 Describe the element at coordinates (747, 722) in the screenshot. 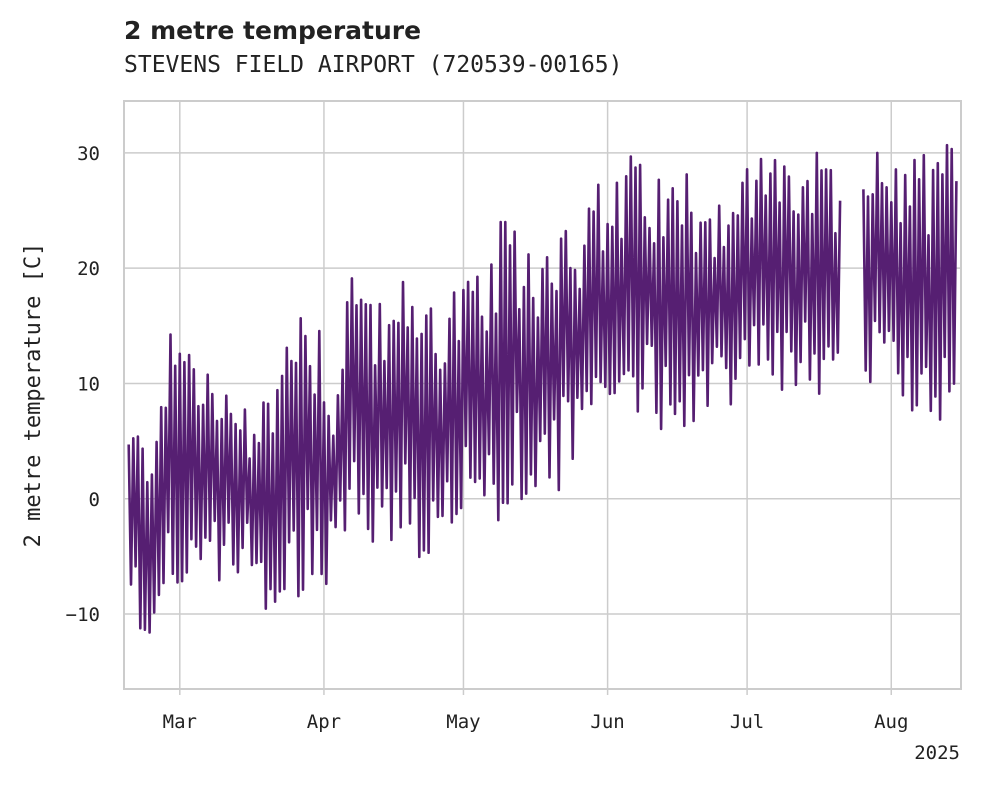

I see `x-tick-label: Jul` at that location.